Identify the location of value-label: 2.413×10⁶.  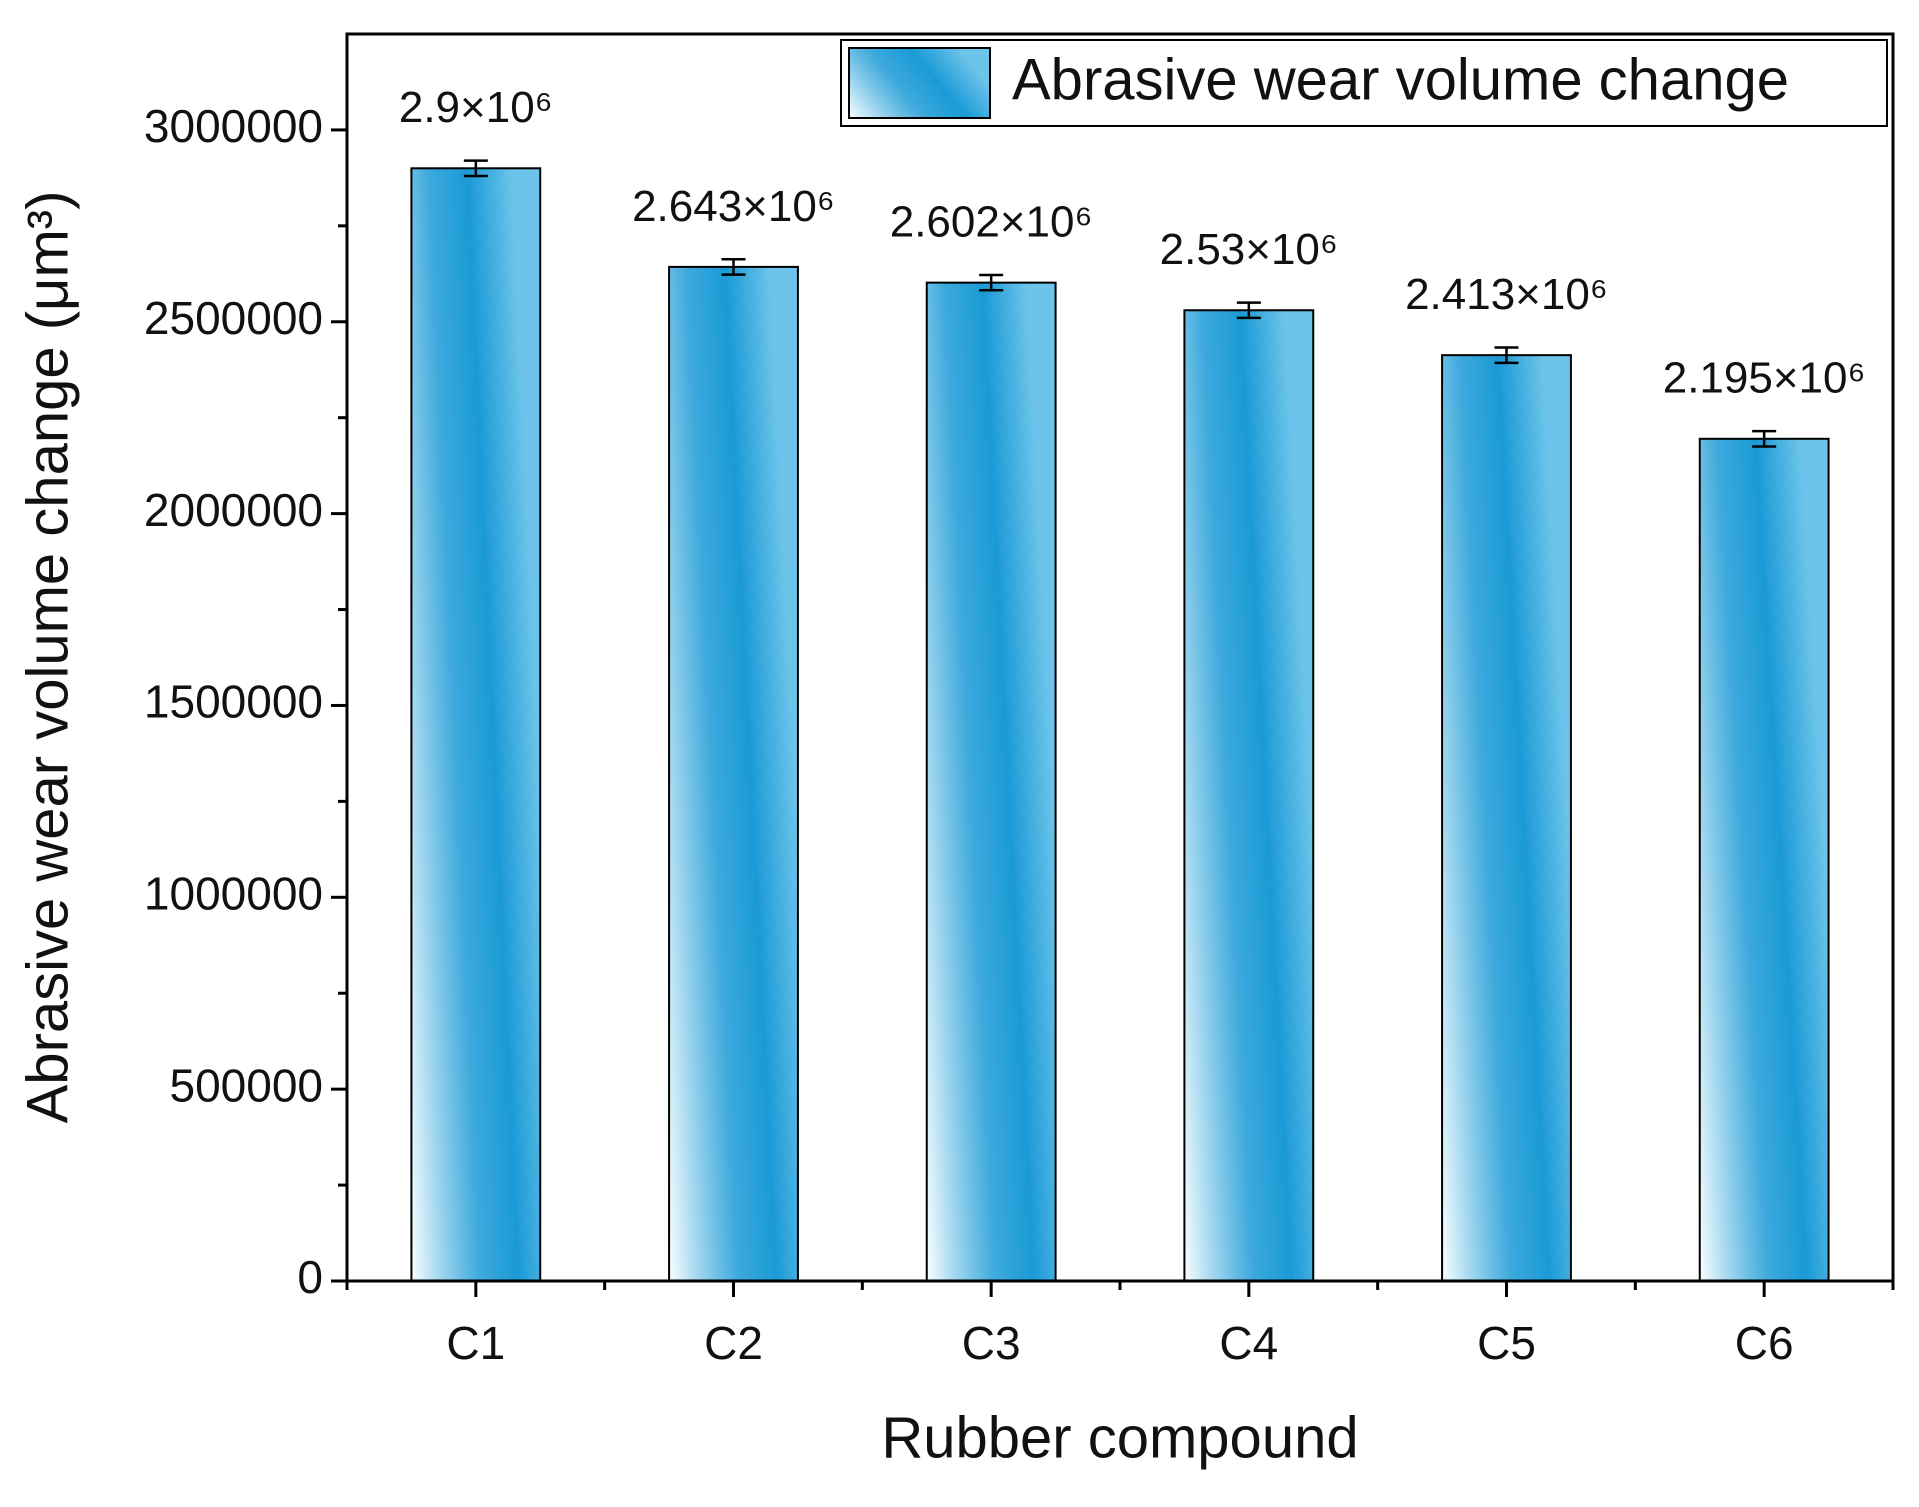
(1506, 294).